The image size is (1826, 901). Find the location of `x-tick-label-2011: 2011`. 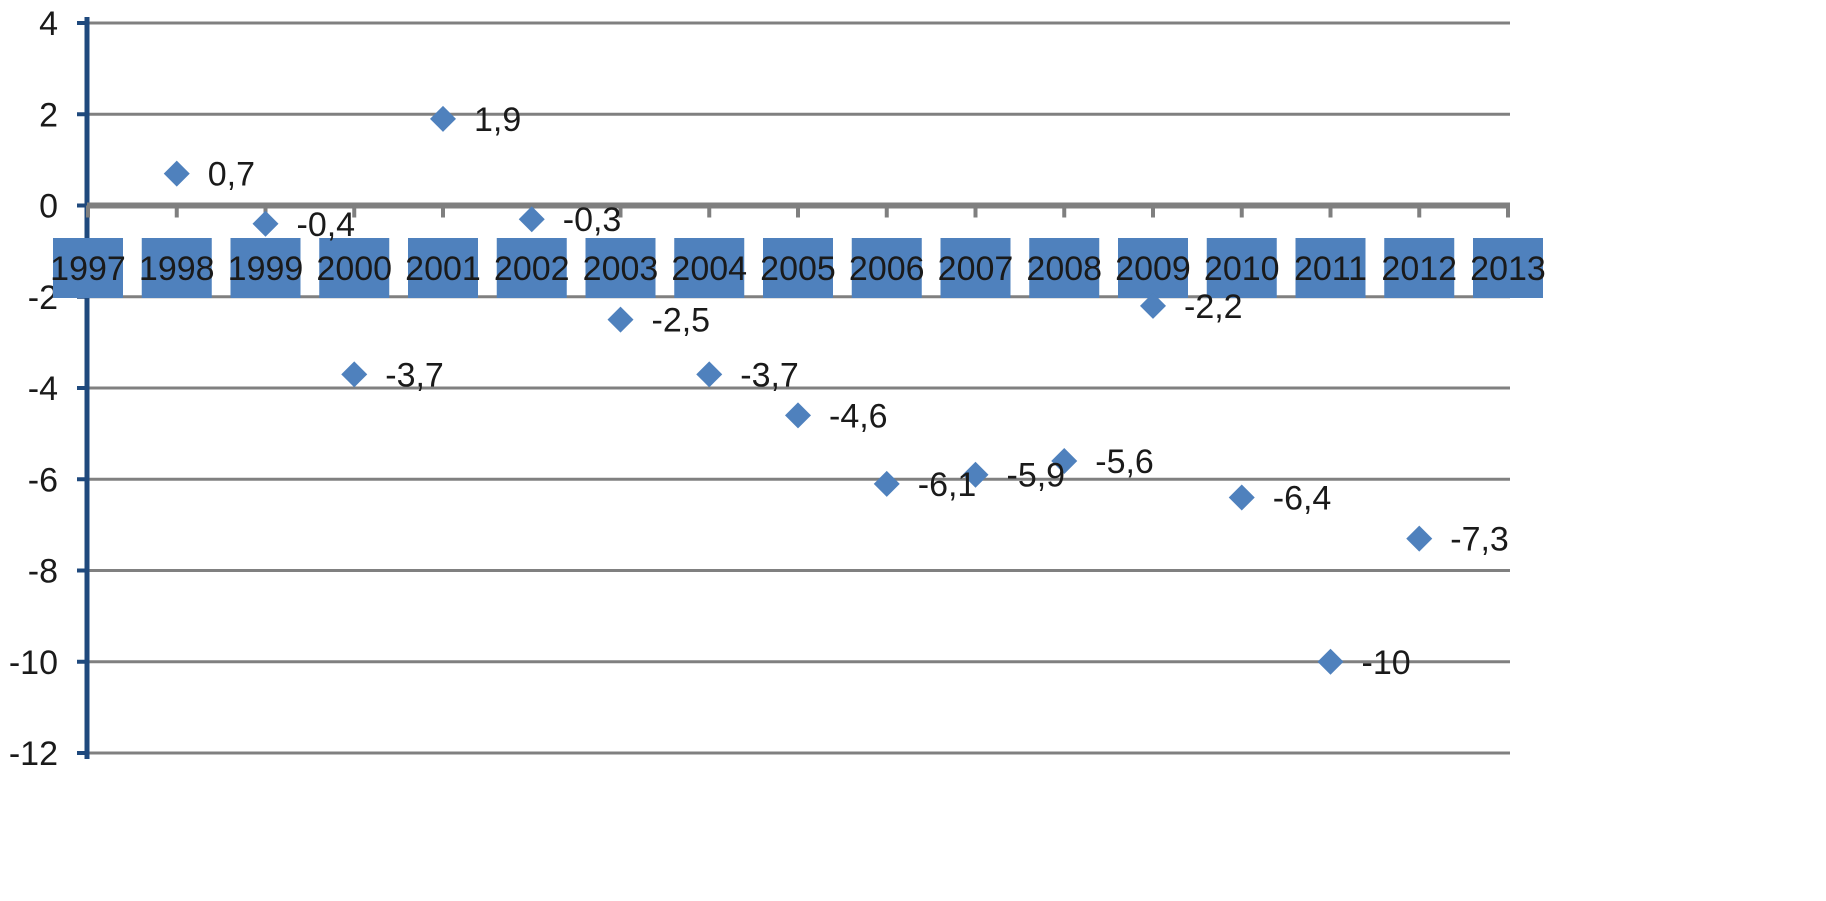

x-tick-label-2011: 2011 is located at coordinates (1330, 269).